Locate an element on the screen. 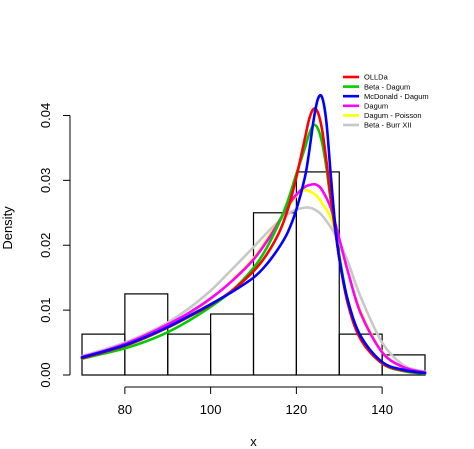 This screenshot has width=474, height=449. x-tick-label: 120 is located at coordinates (297, 409).